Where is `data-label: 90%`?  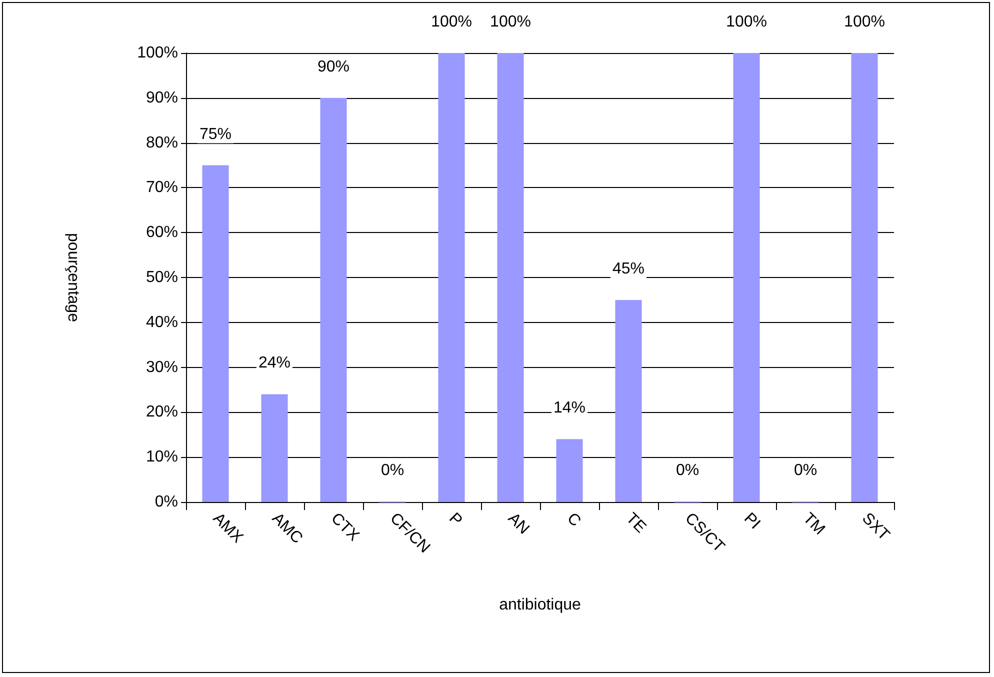
data-label: 90% is located at coordinates (333, 67).